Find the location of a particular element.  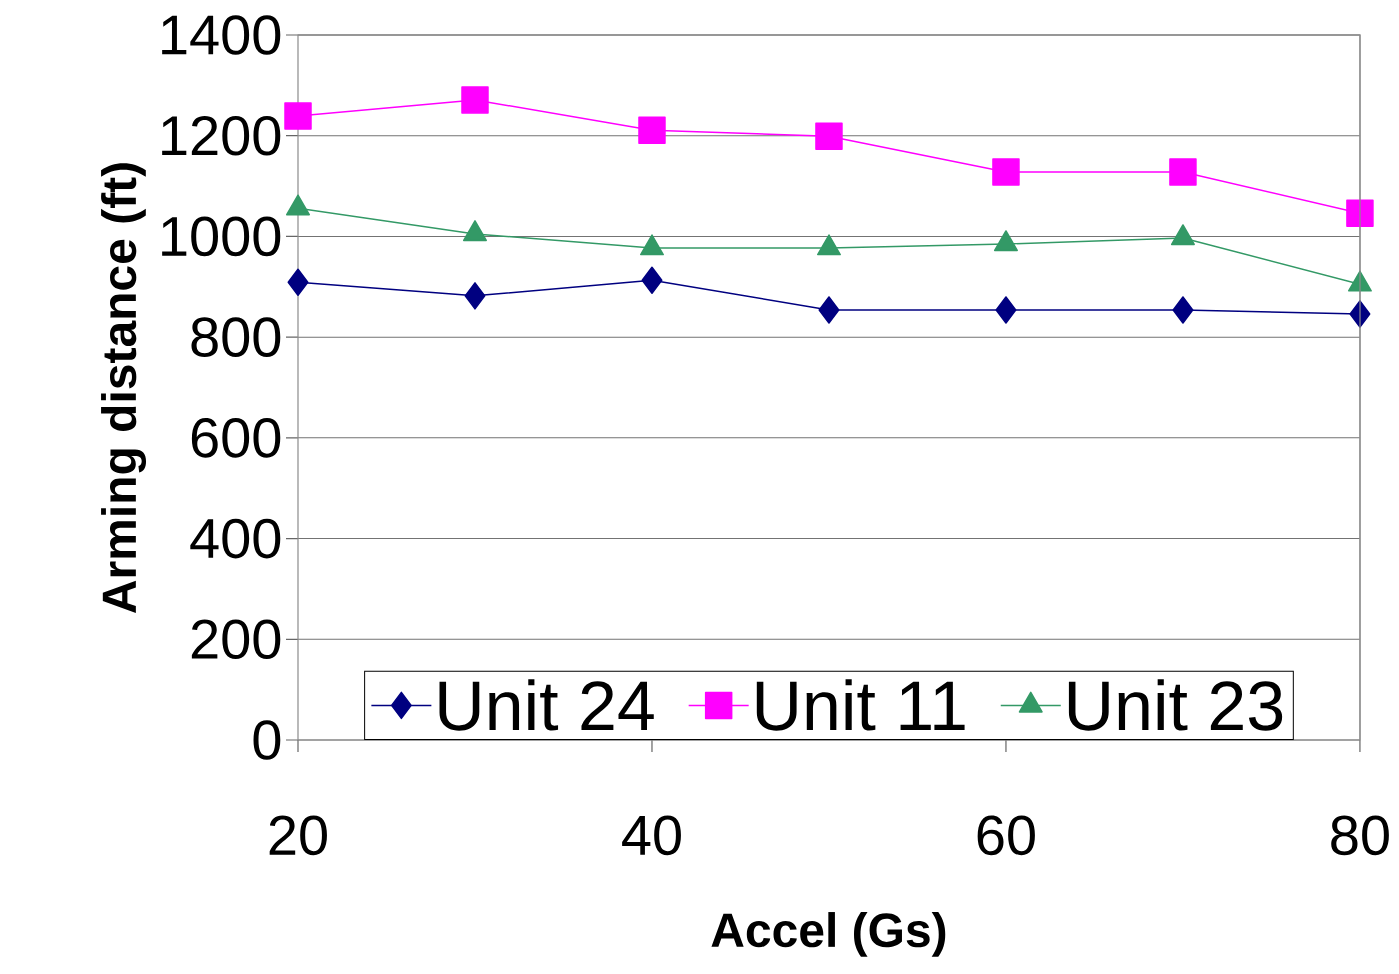

y-tick-label: 400 is located at coordinates (235, 538).